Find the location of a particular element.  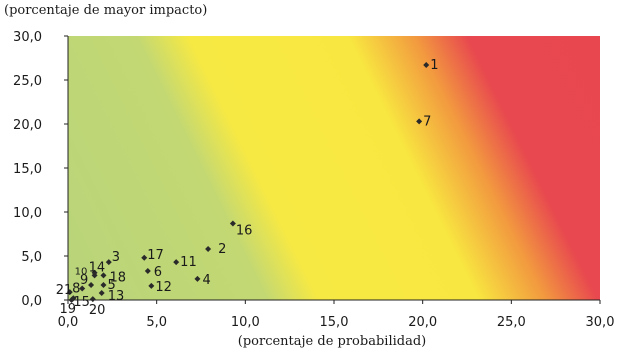

point-label-4: 4 is located at coordinates (206, 280).